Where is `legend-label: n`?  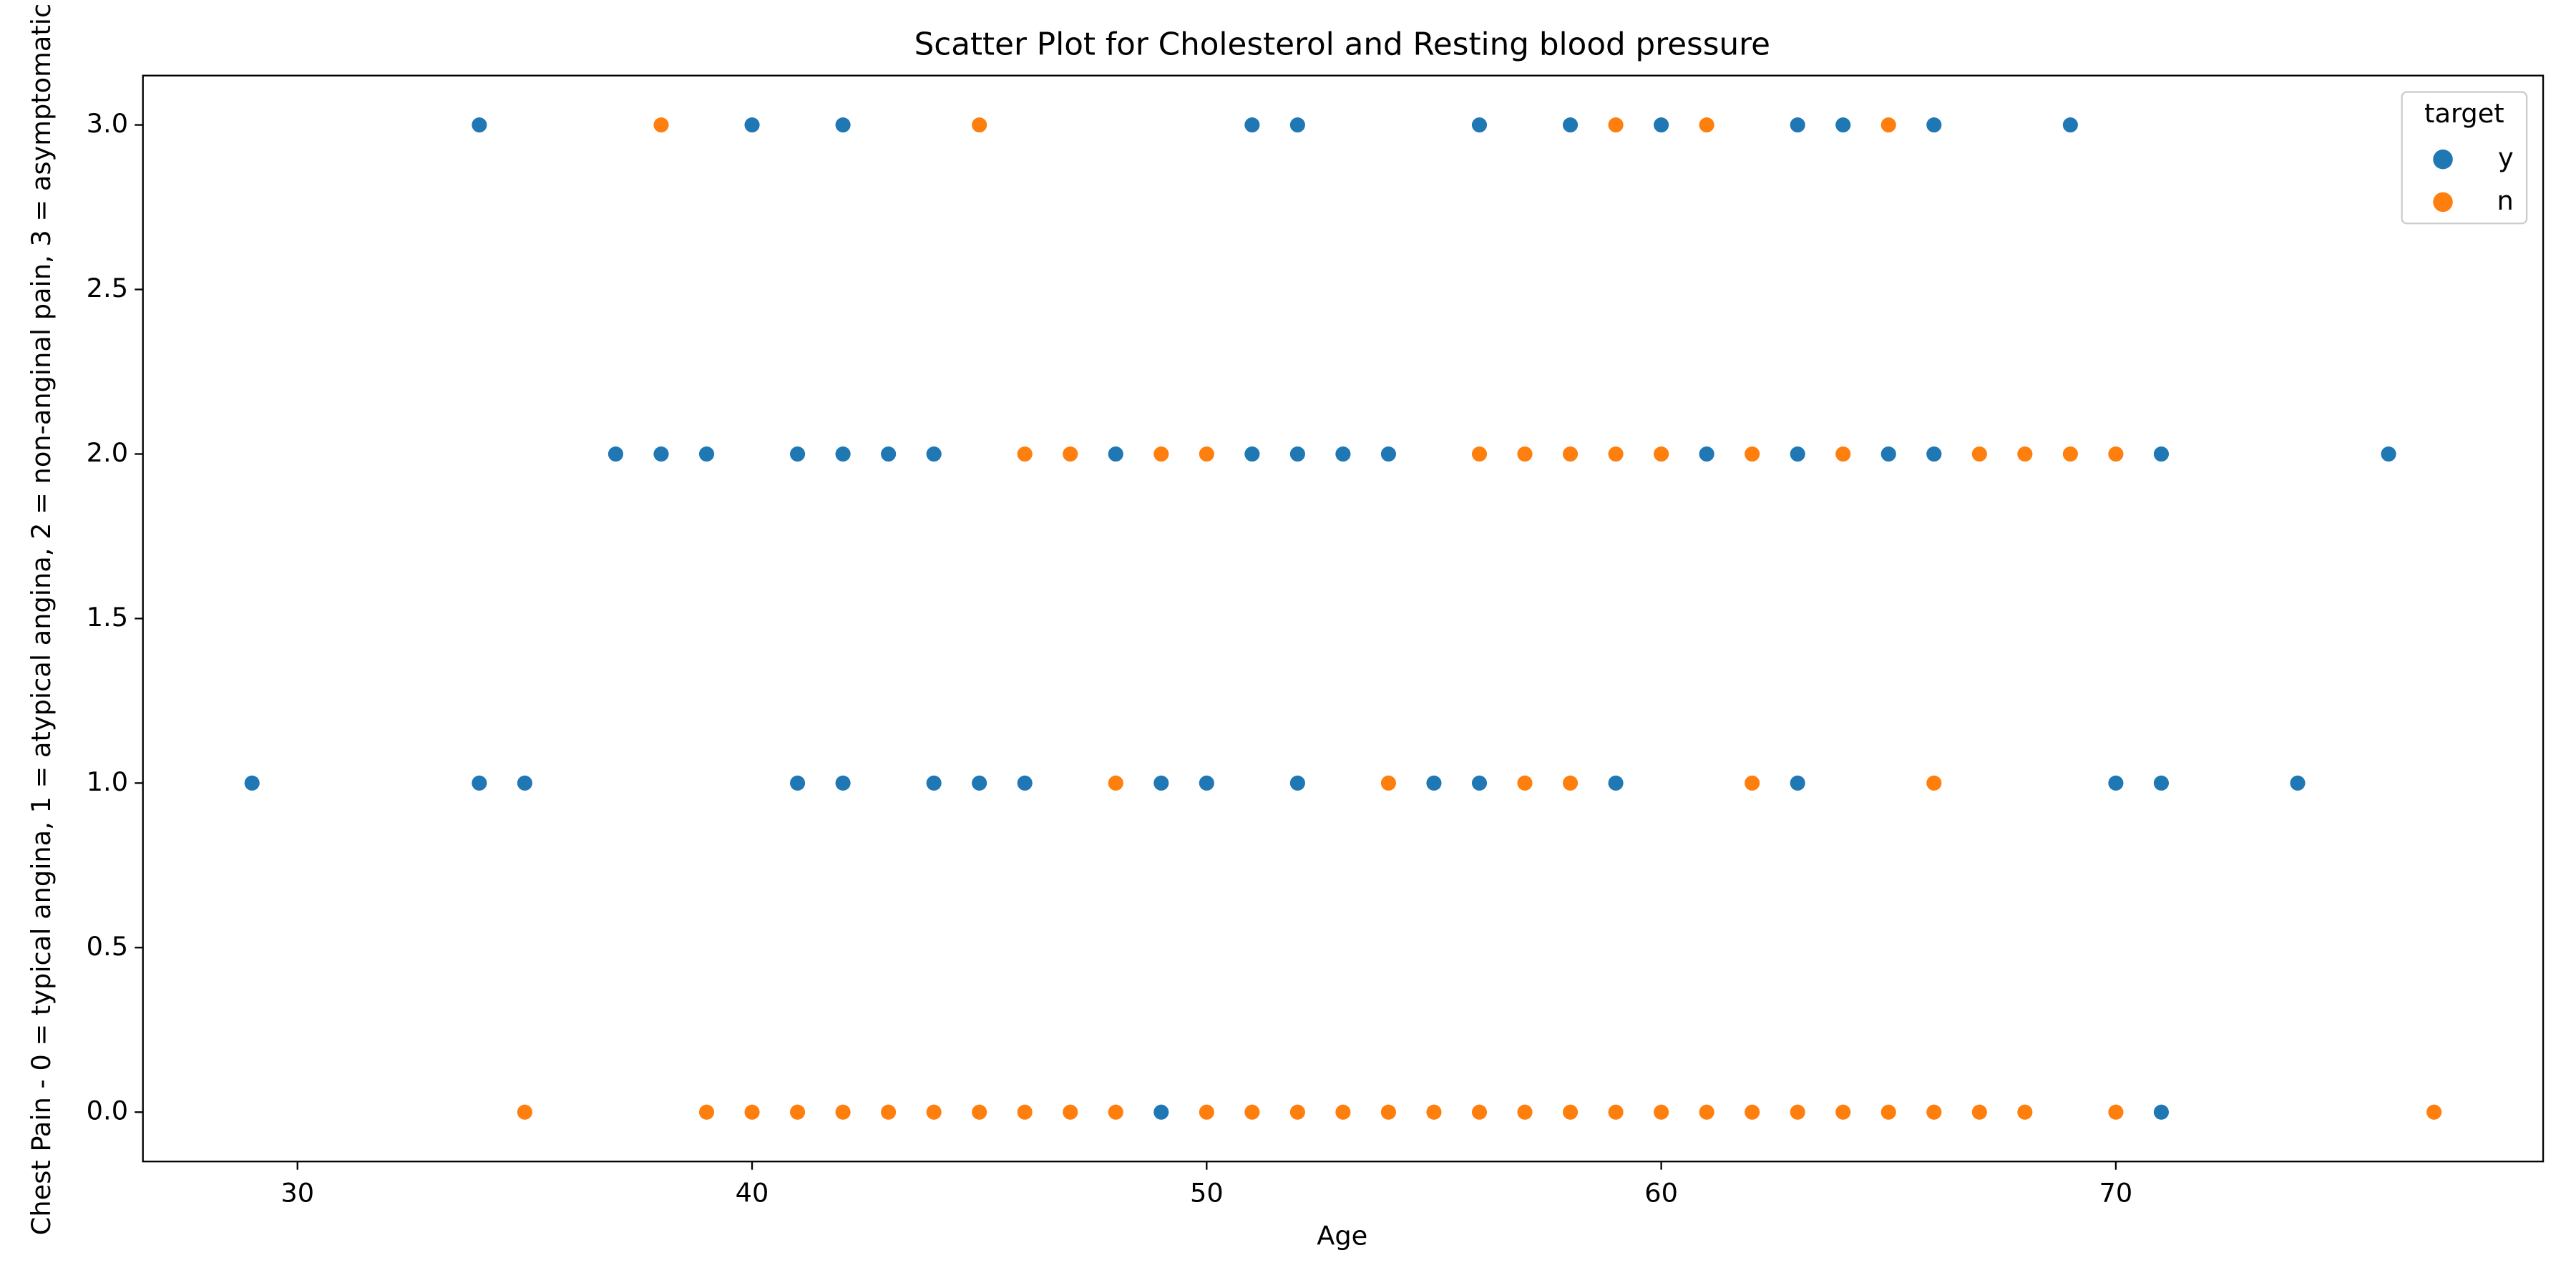 legend-label: n is located at coordinates (2505, 200).